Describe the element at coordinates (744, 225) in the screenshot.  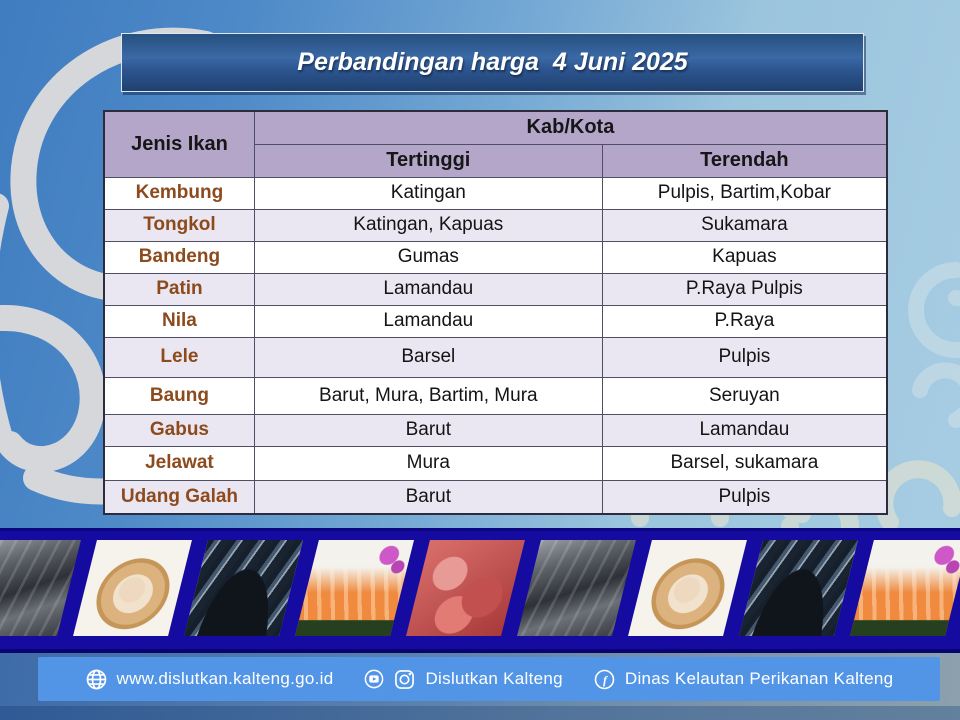
I see `terendah-value: Sukamara` at that location.